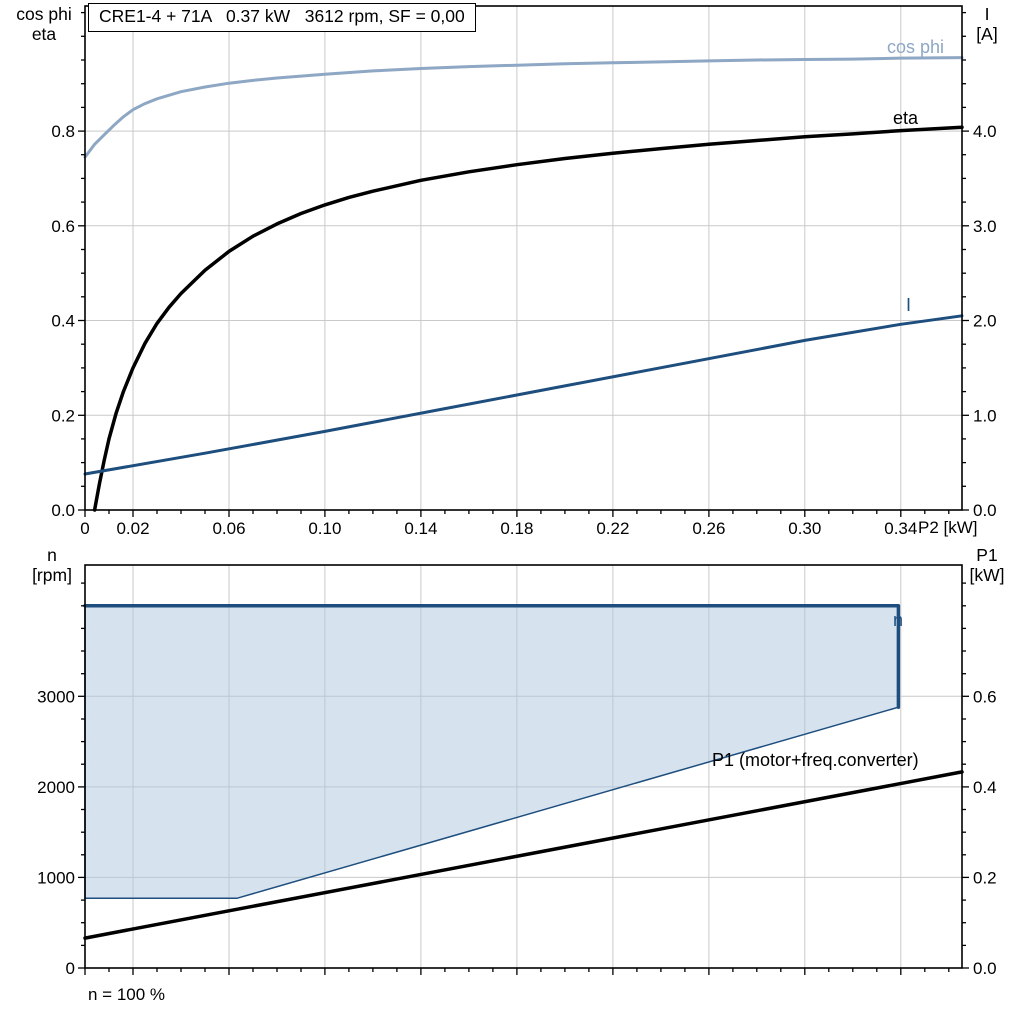 The image size is (1024, 1024). Describe the element at coordinates (56, 696) in the screenshot. I see `svg-text: 3000` at that location.